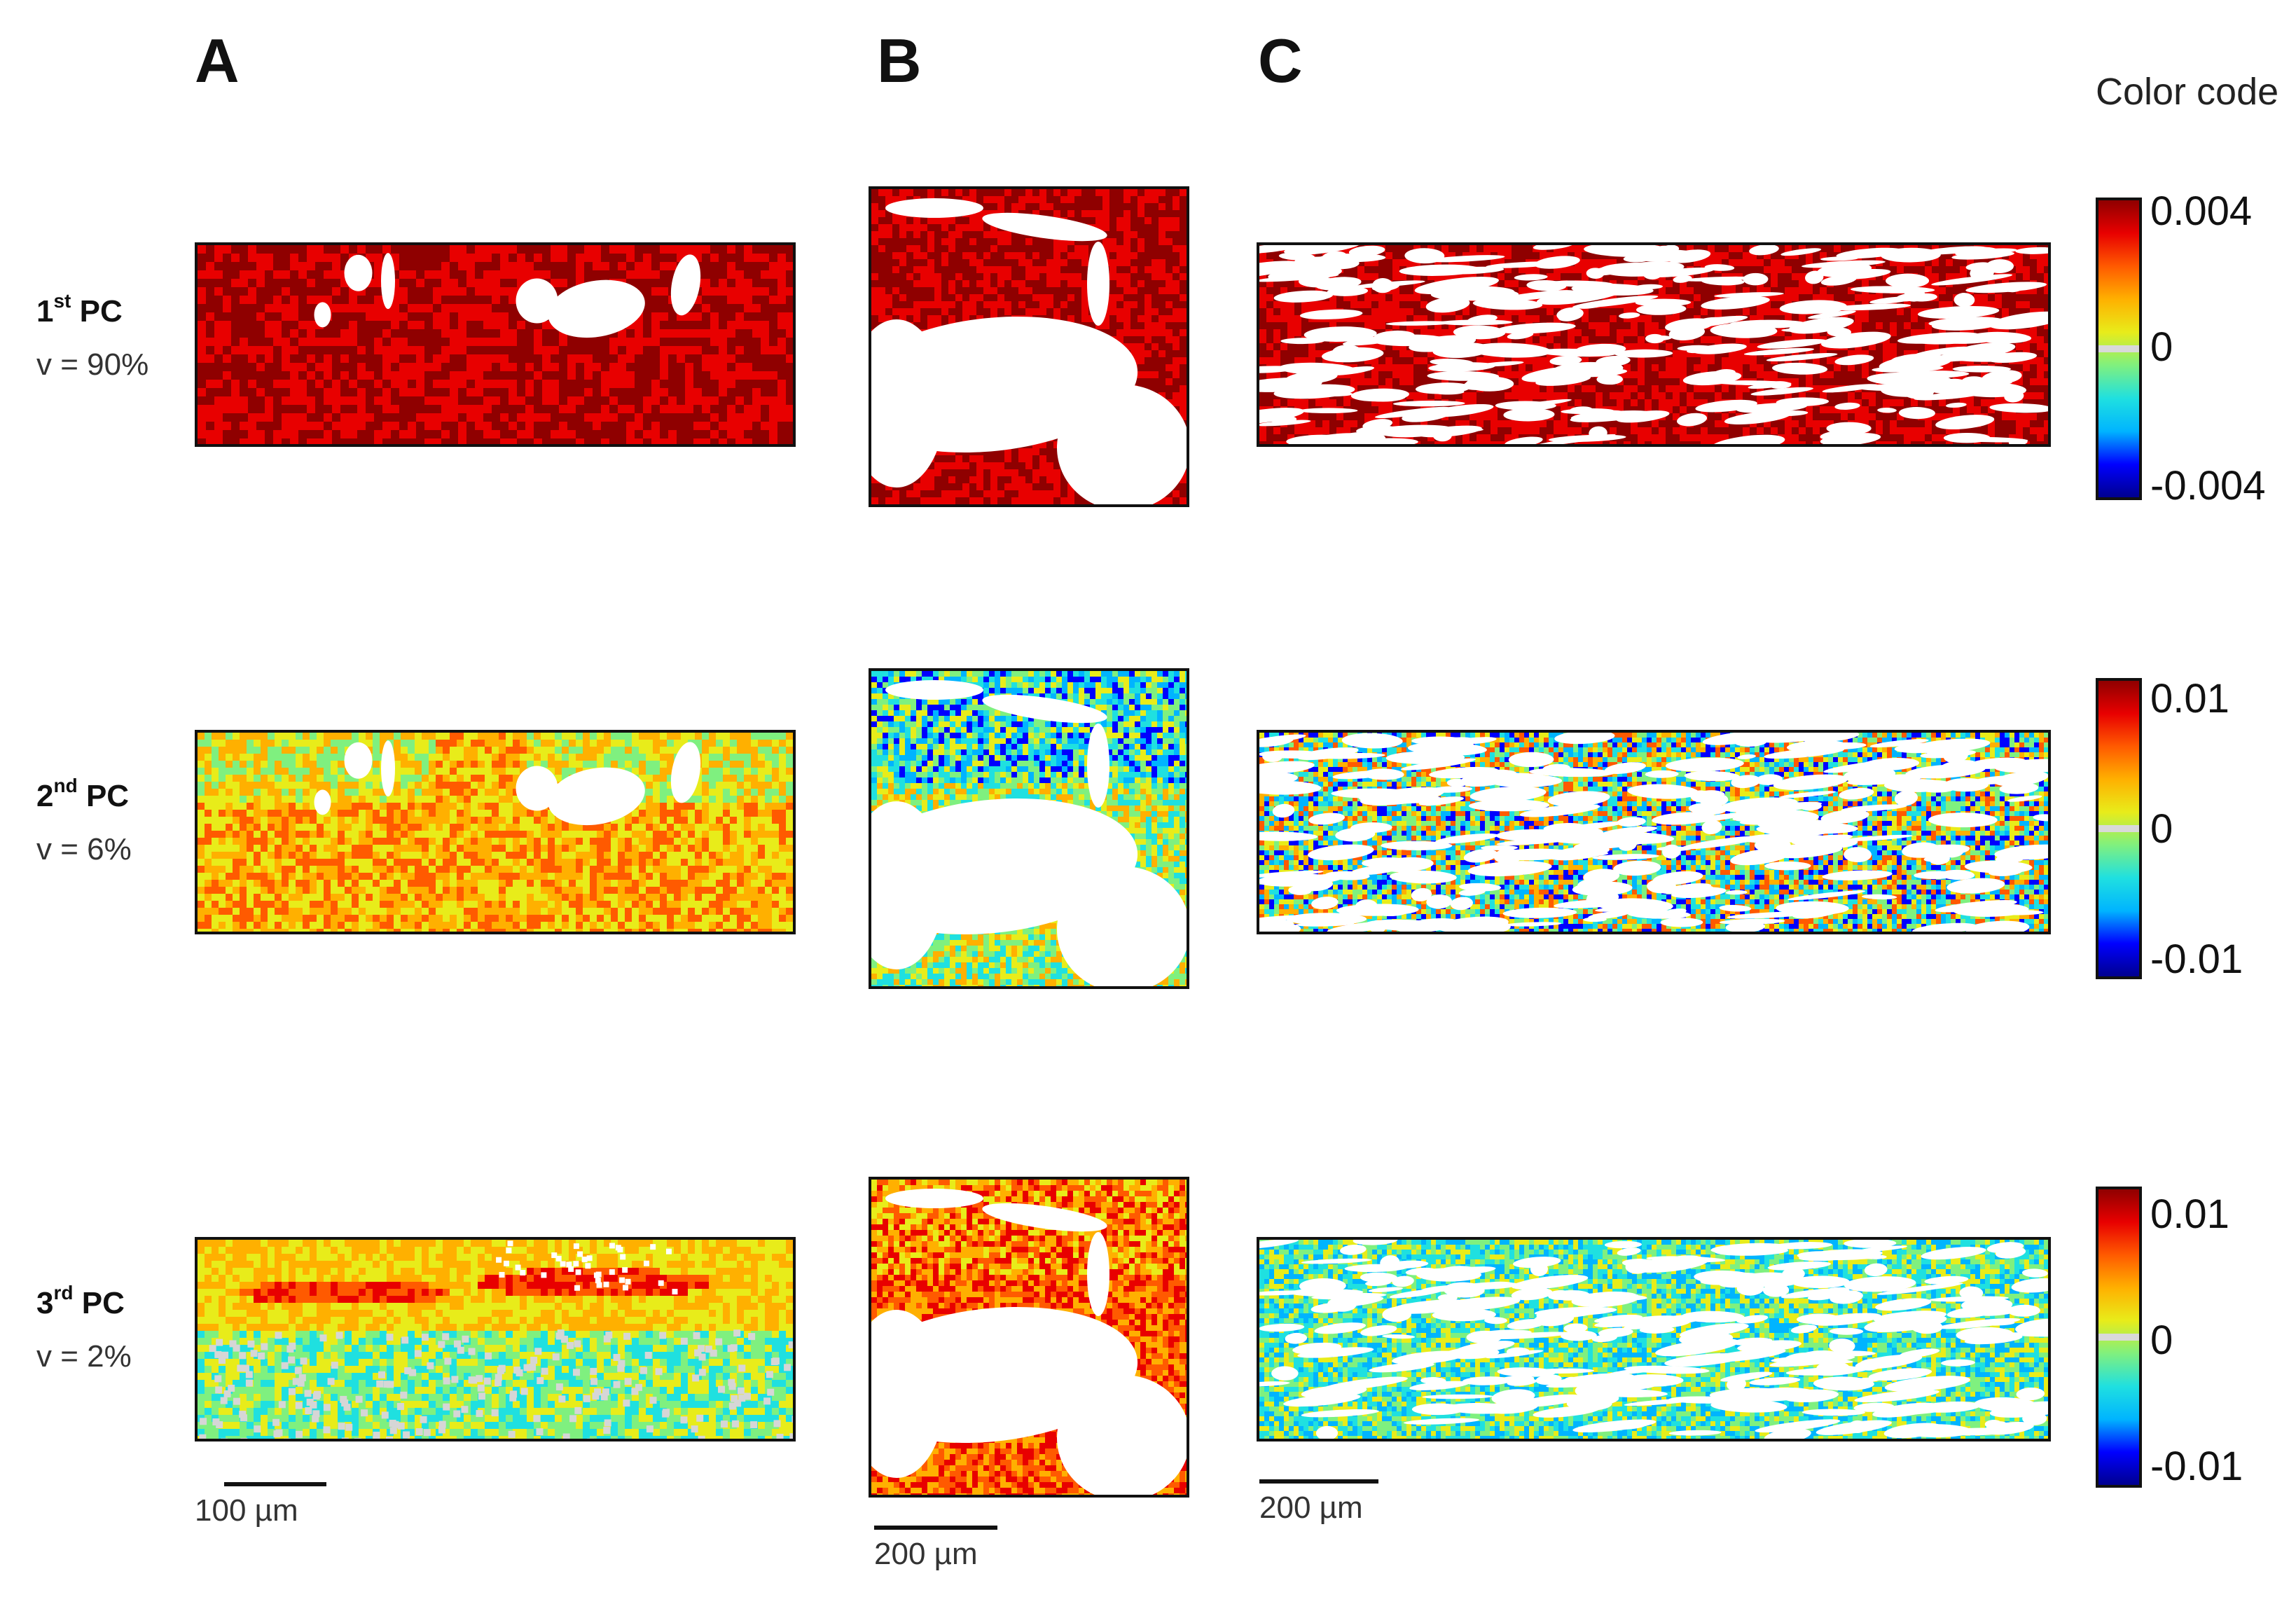  I want to click on scalebar-c: 200 µm, so click(1318, 1502).